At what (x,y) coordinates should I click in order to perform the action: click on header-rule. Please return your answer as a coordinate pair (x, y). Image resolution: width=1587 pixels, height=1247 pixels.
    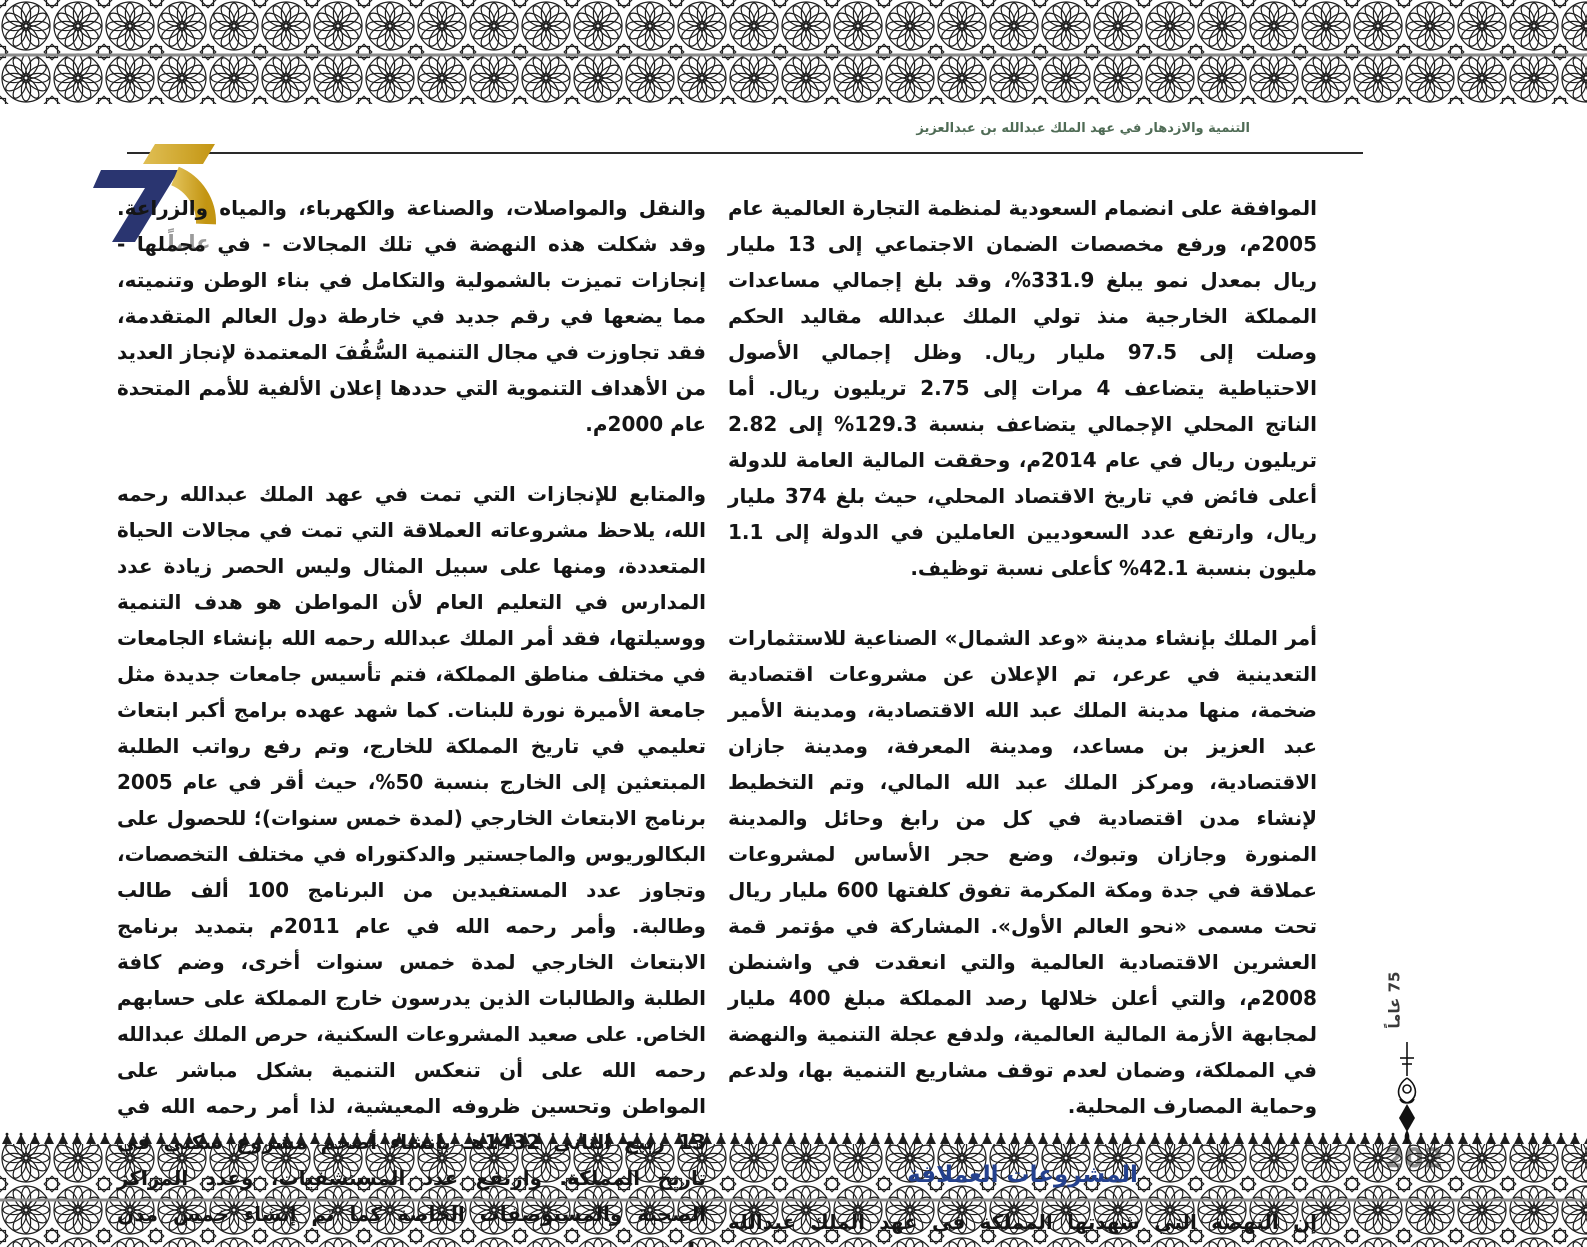
    Looking at the image, I should click on (745, 153).